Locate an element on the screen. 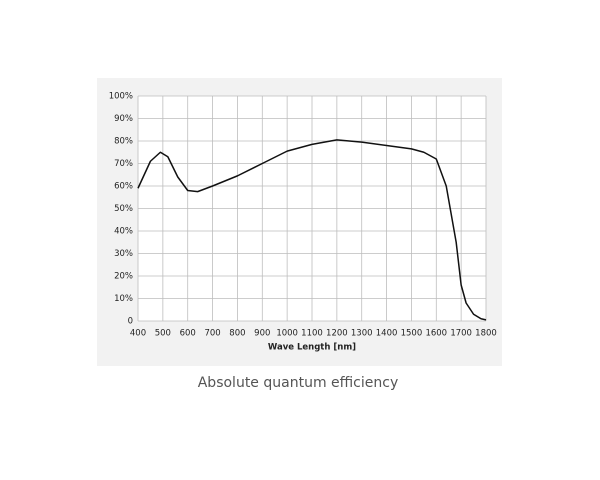 This screenshot has height=480, width=600. y-tick-label: 30% is located at coordinates (123, 254).